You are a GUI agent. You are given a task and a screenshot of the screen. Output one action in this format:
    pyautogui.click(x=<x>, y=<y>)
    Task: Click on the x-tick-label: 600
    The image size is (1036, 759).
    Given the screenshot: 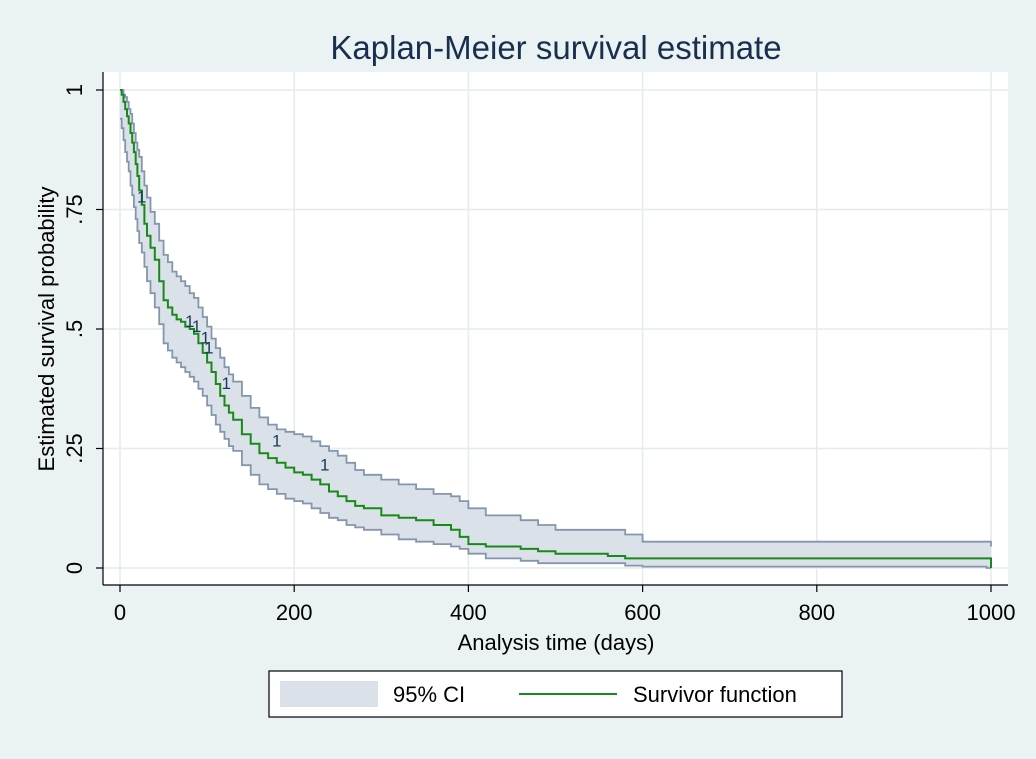 What is the action you would take?
    pyautogui.click(x=642, y=612)
    